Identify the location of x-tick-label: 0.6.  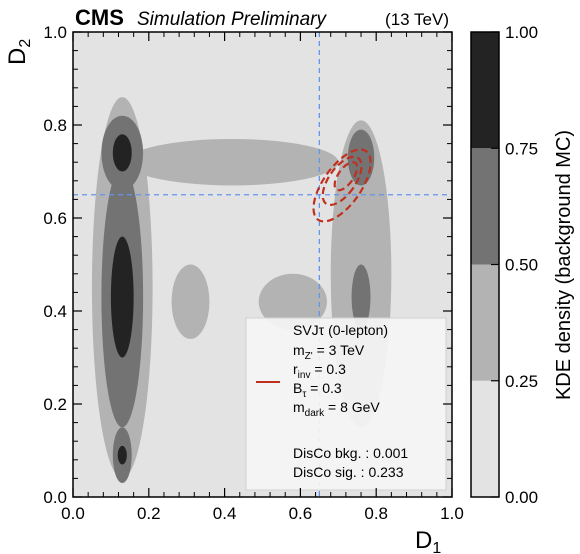
(301, 513).